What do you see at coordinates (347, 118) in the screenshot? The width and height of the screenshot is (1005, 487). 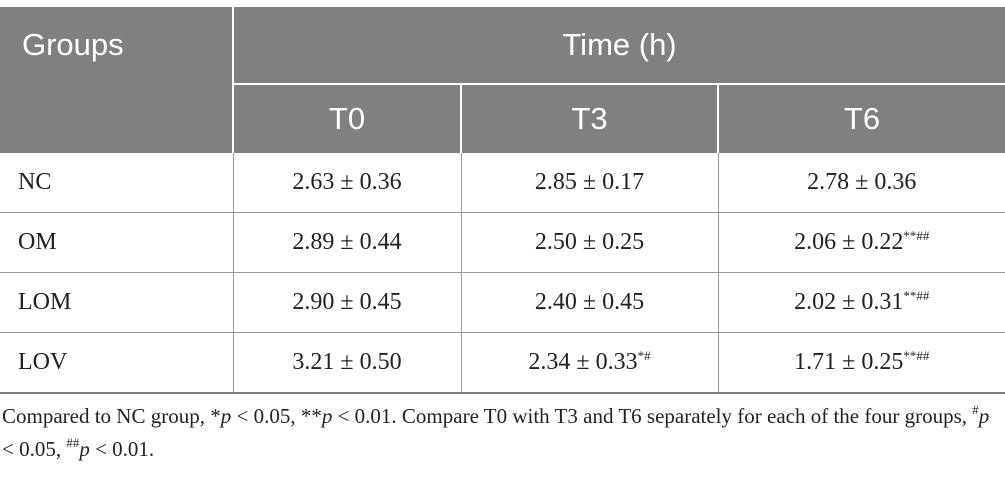 I see `t0-header: T0` at bounding box center [347, 118].